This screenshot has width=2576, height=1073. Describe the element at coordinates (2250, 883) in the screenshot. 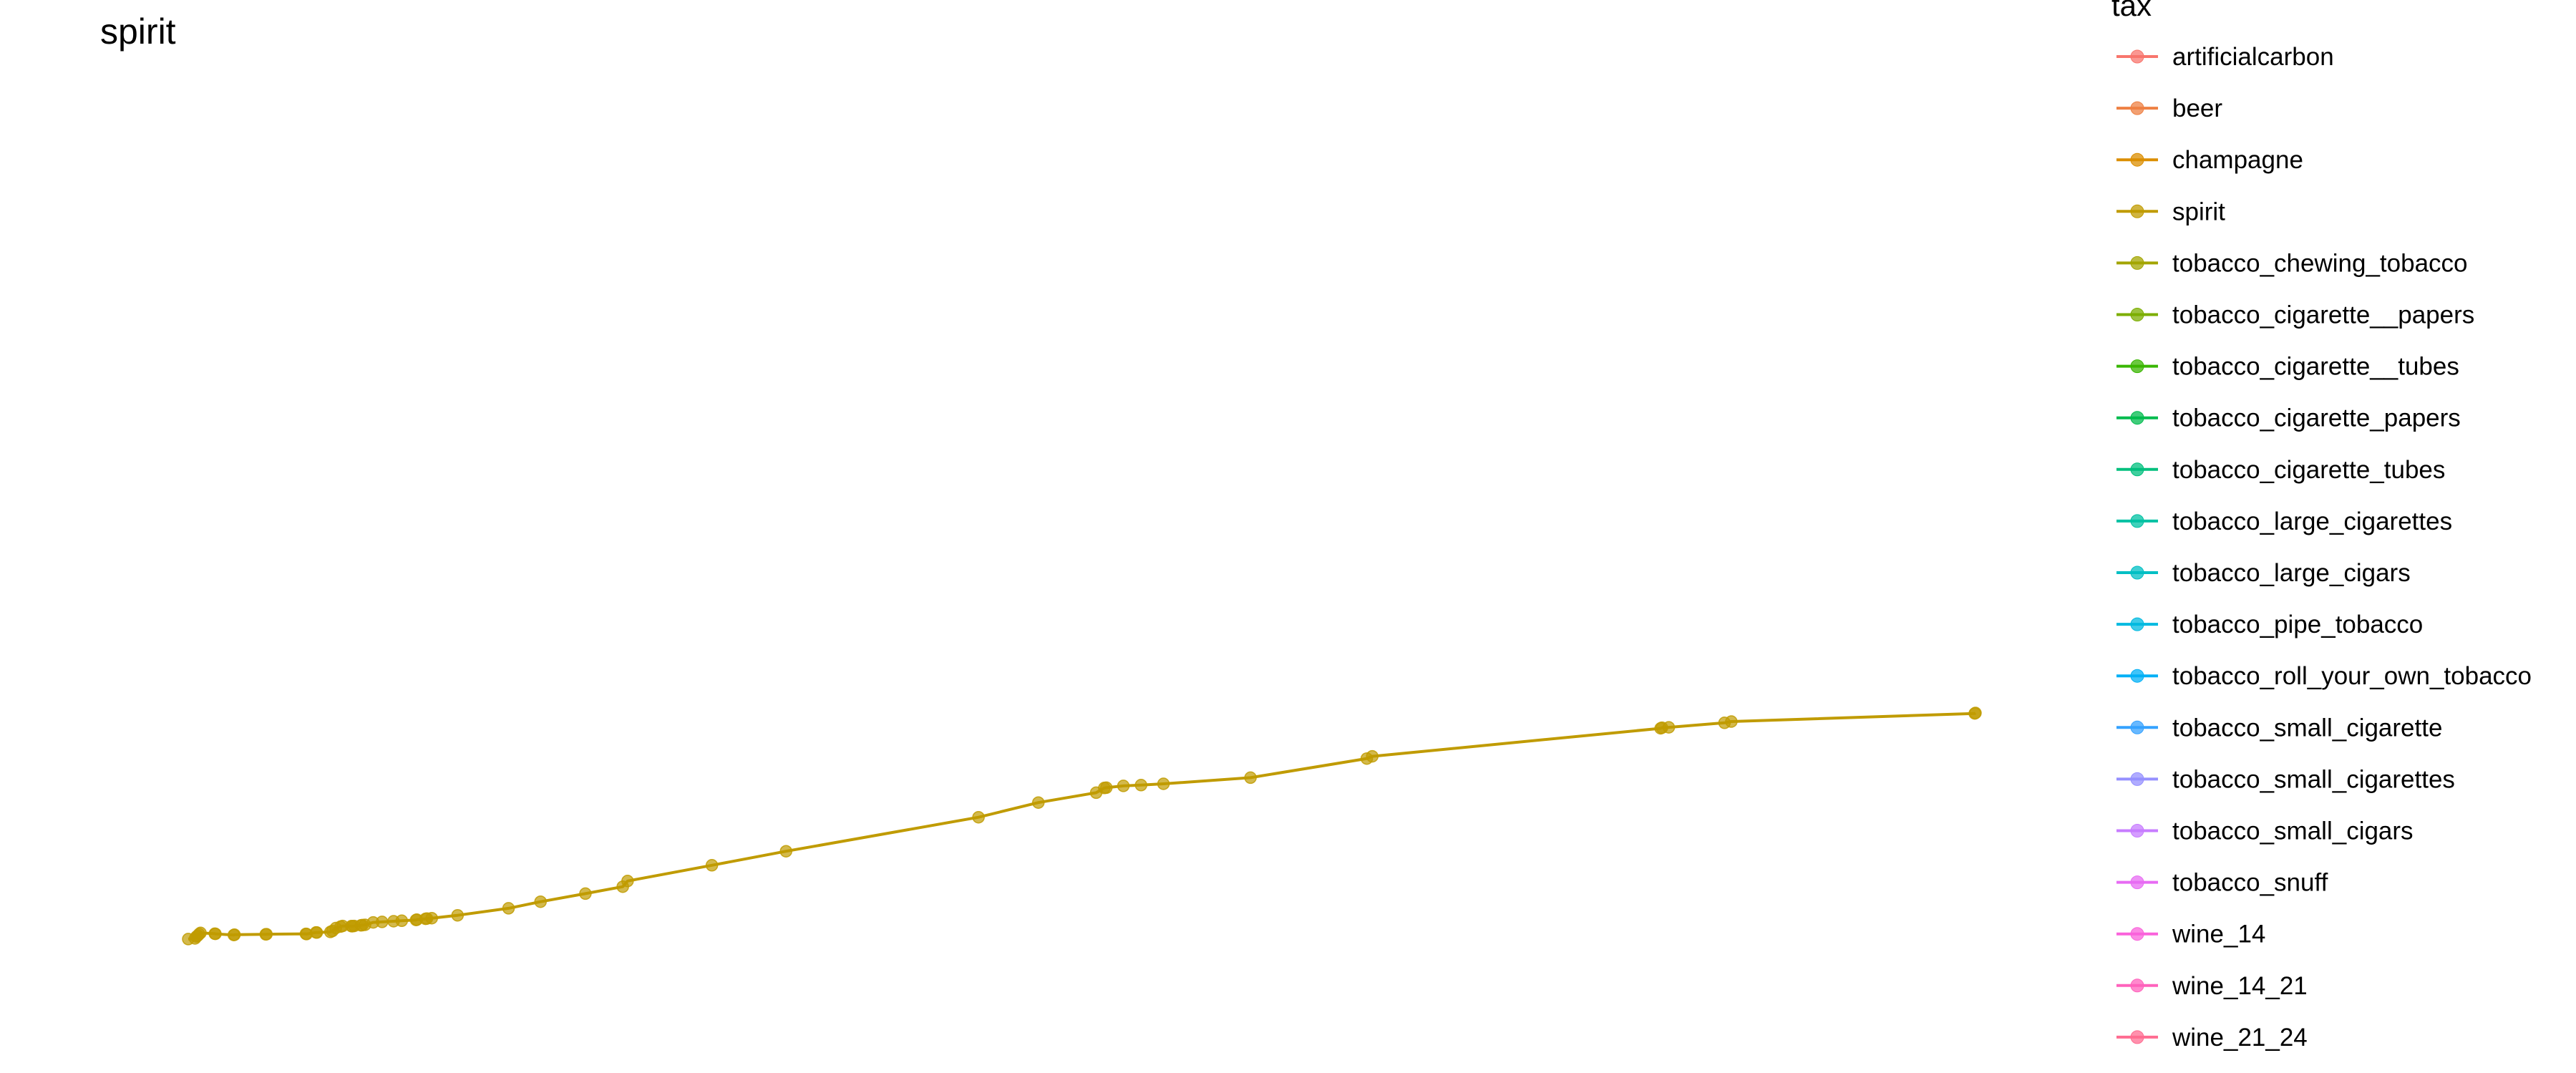

I see `legend-label: tobacco_snuff` at that location.